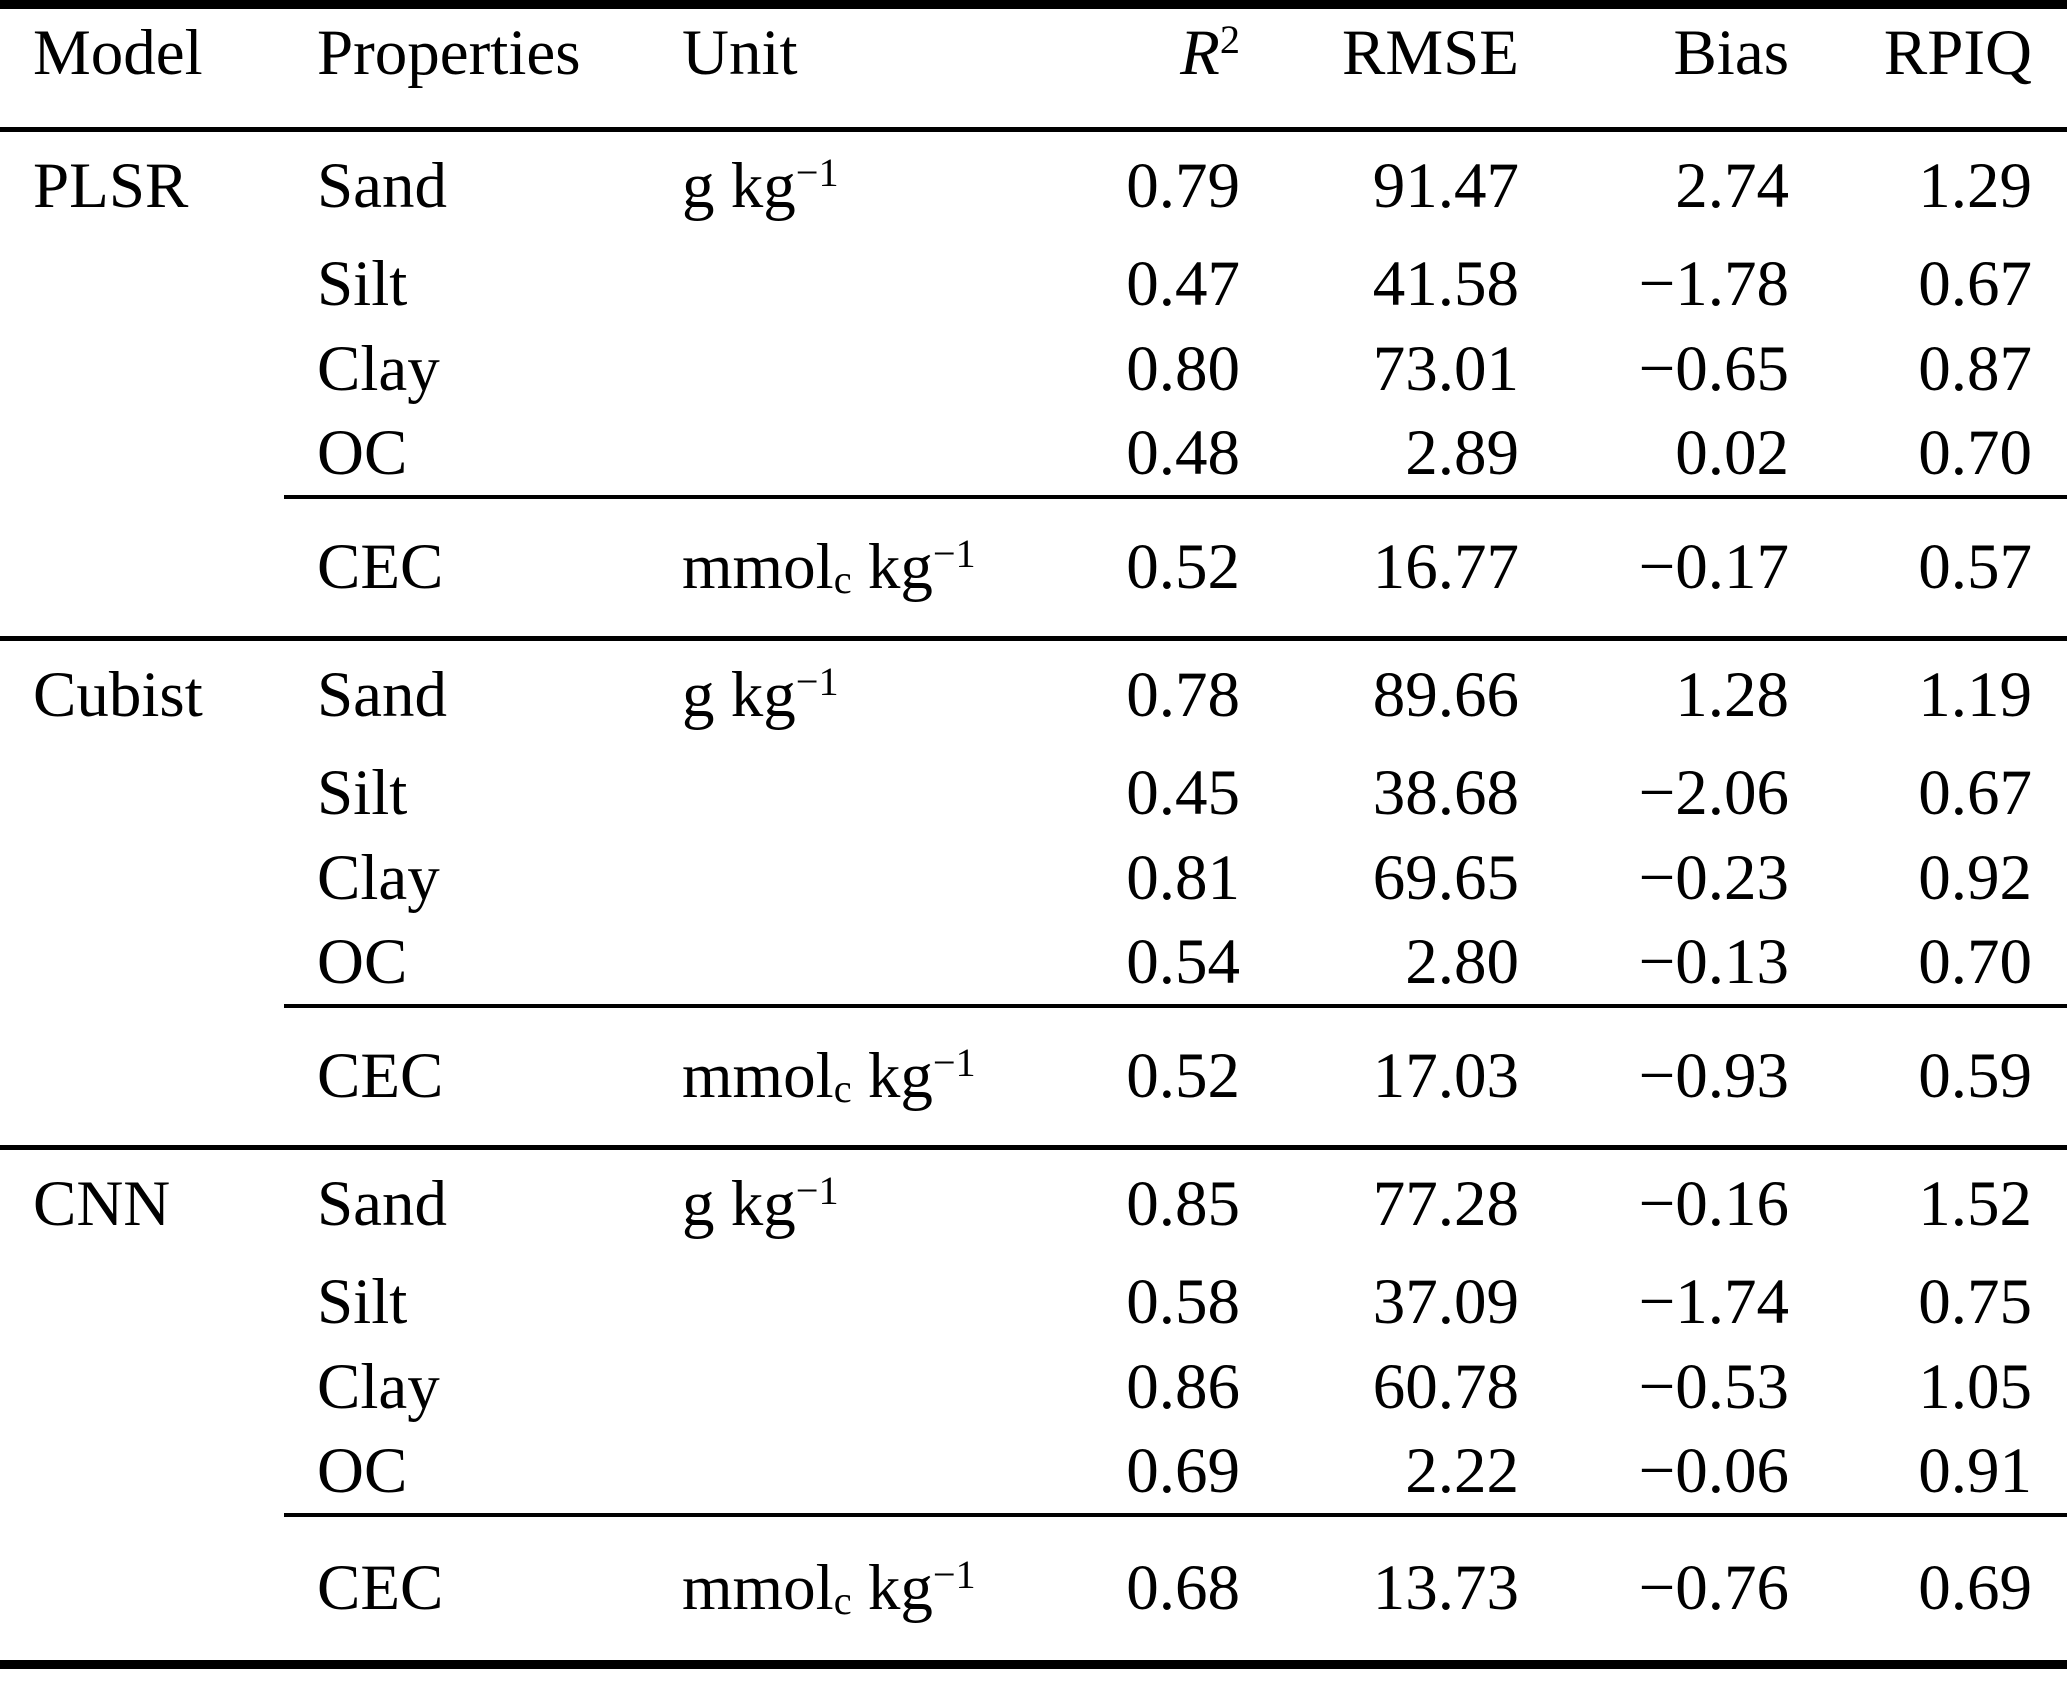 The width and height of the screenshot is (2067, 1685). Describe the element at coordinates (1654, 68) in the screenshot. I see `column-header-bias: Bias` at that location.